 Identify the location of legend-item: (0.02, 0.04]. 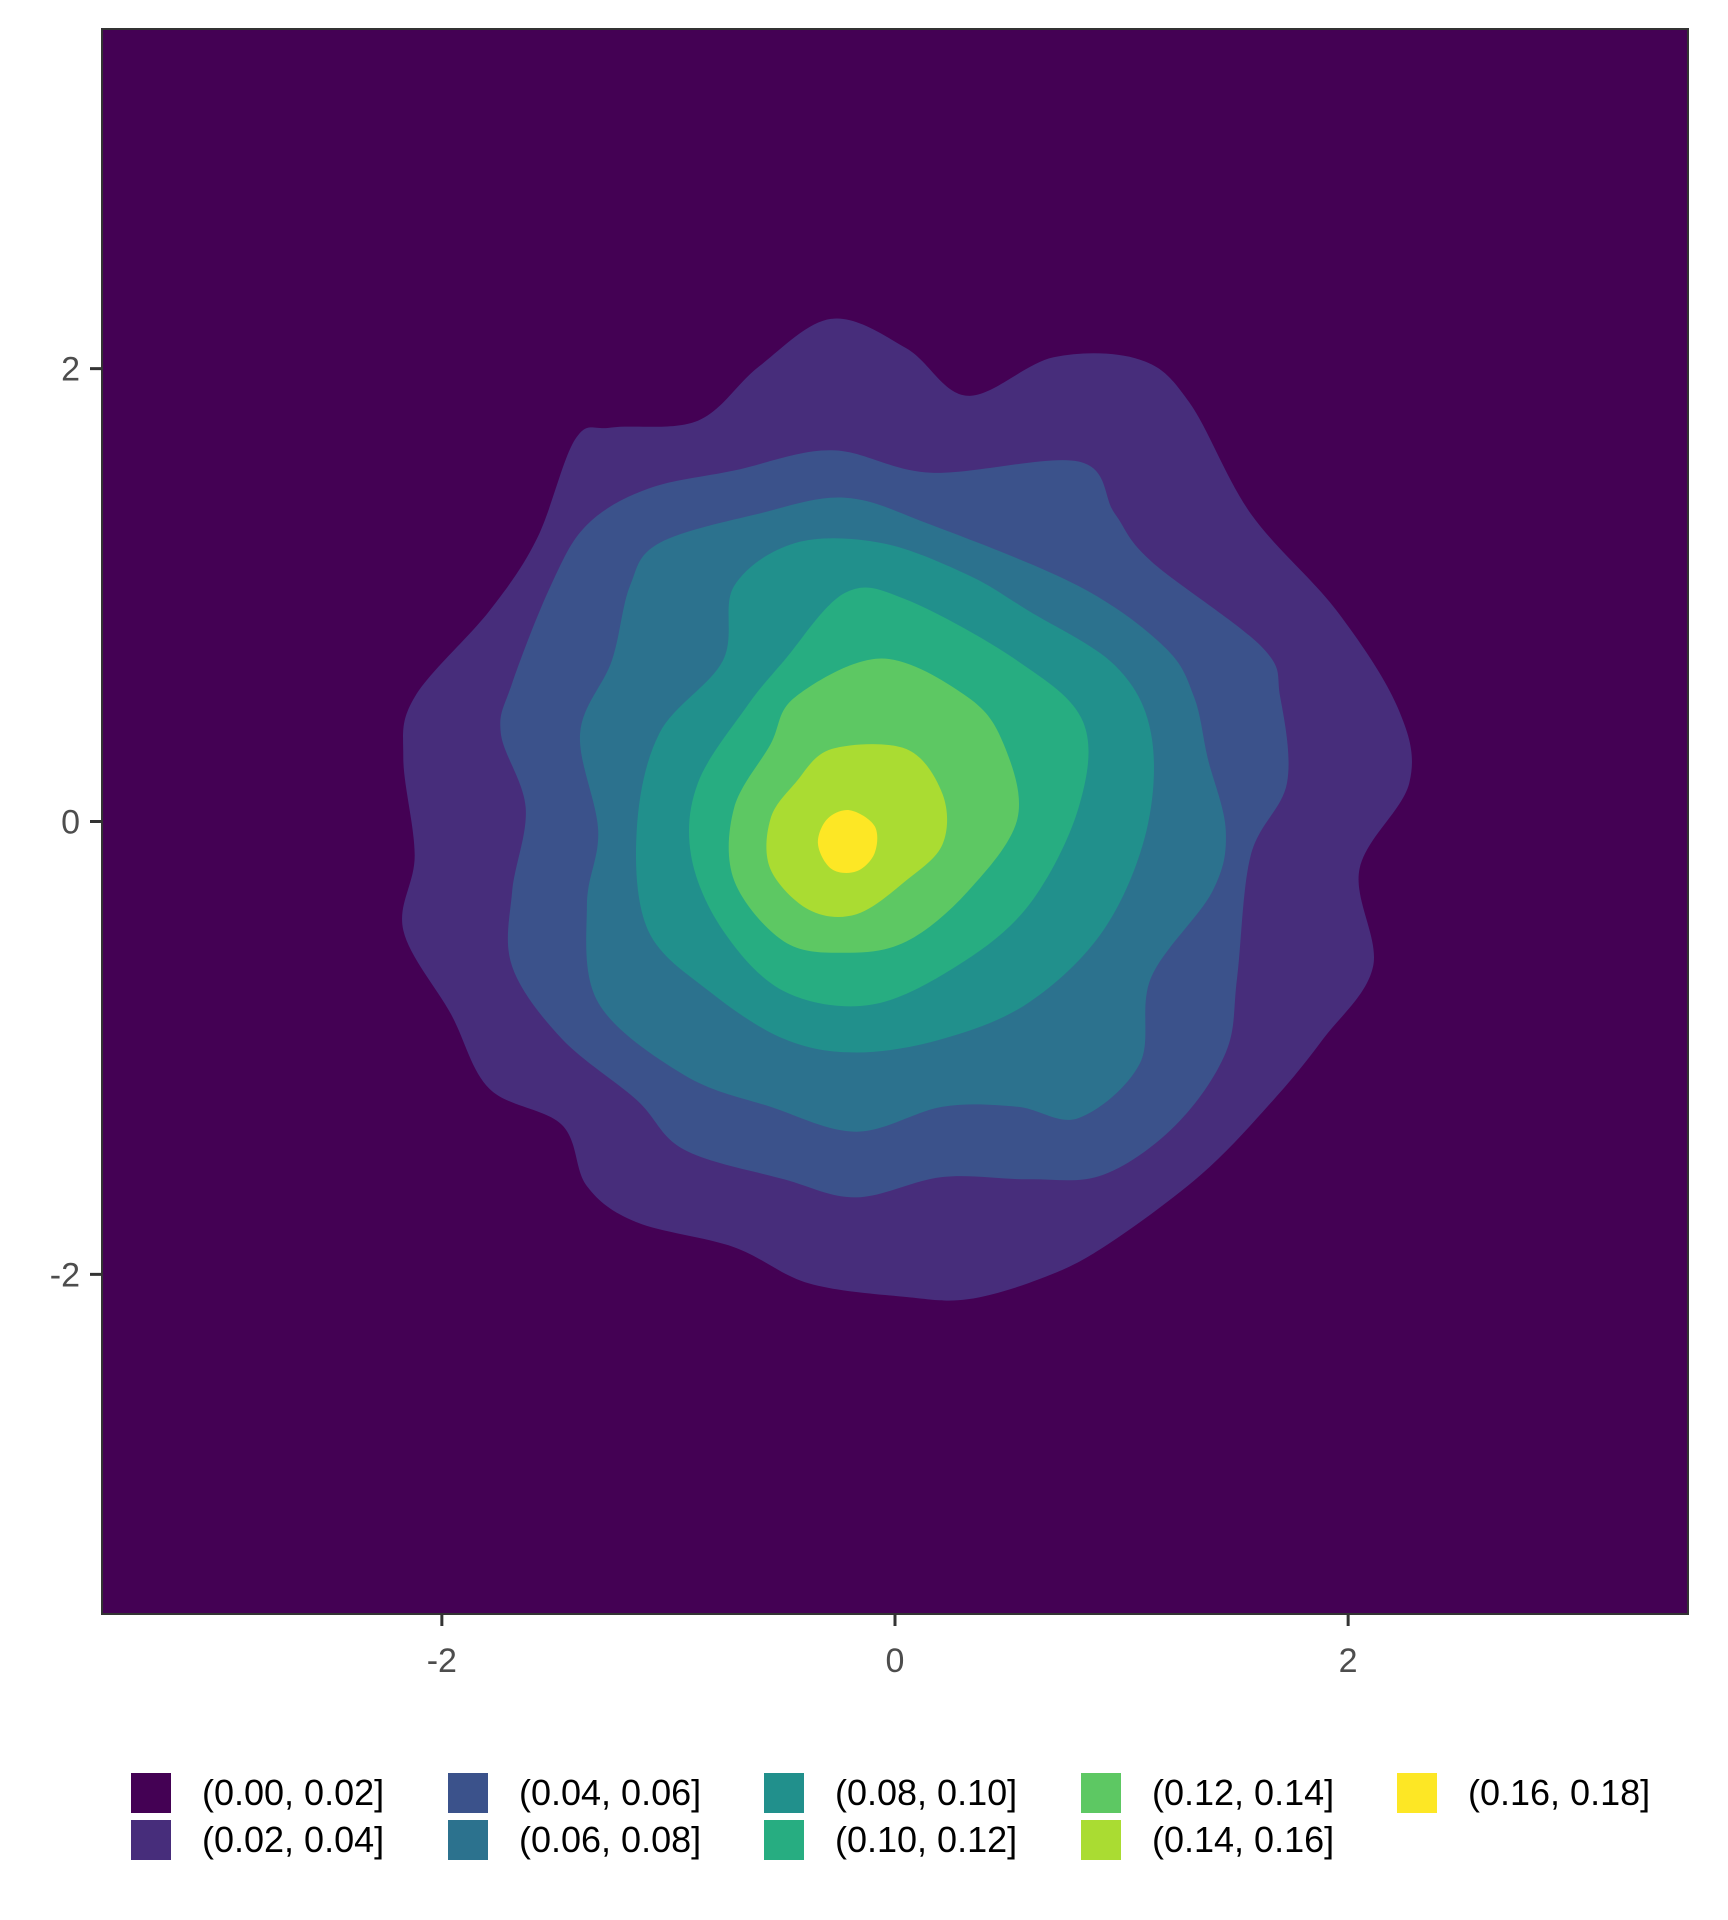
(257, 1840).